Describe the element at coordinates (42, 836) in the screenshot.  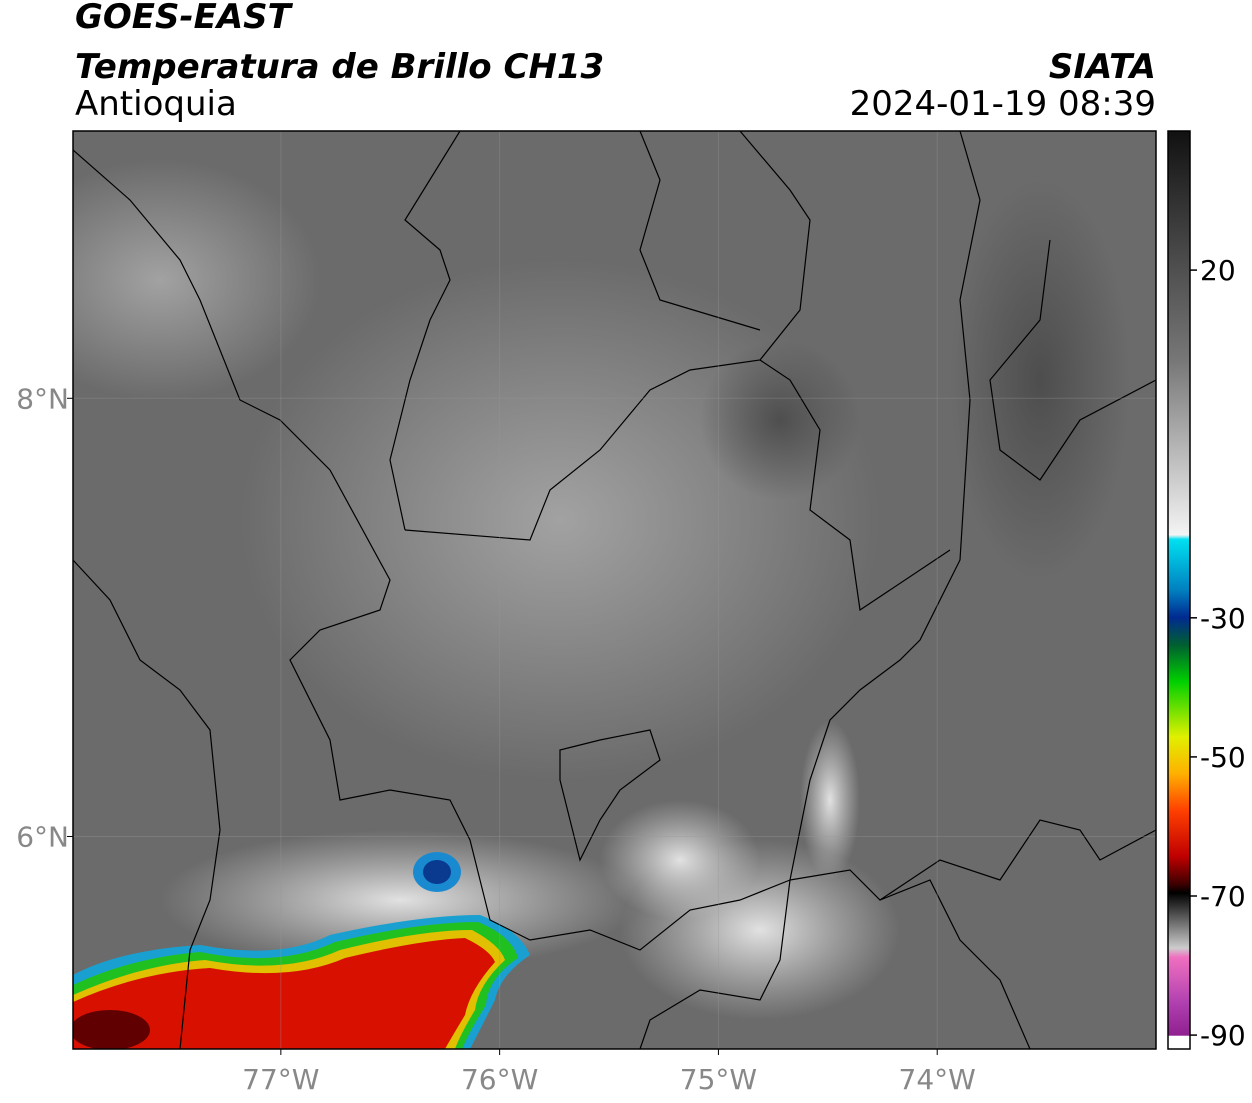
I see `y-tick-label: 6°N` at that location.